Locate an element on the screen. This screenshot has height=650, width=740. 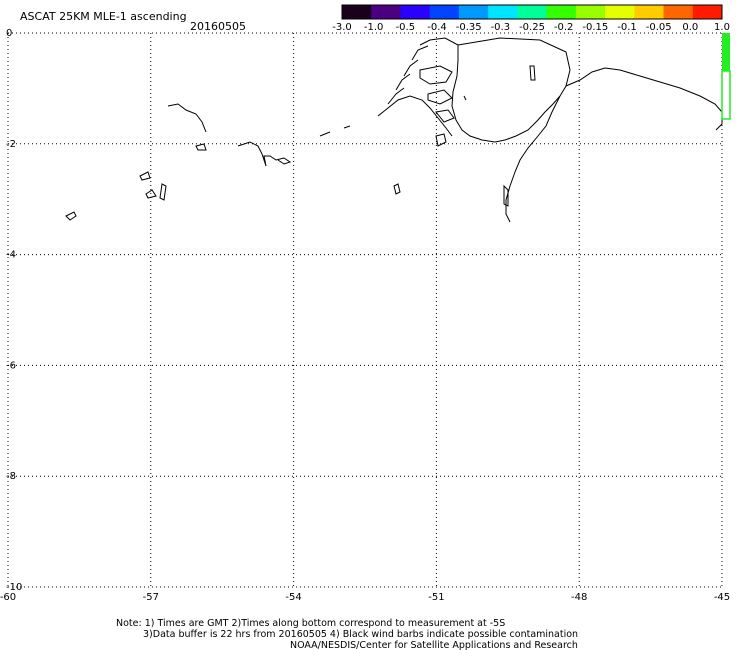
coastline-amapa is located at coordinates (418, 87).